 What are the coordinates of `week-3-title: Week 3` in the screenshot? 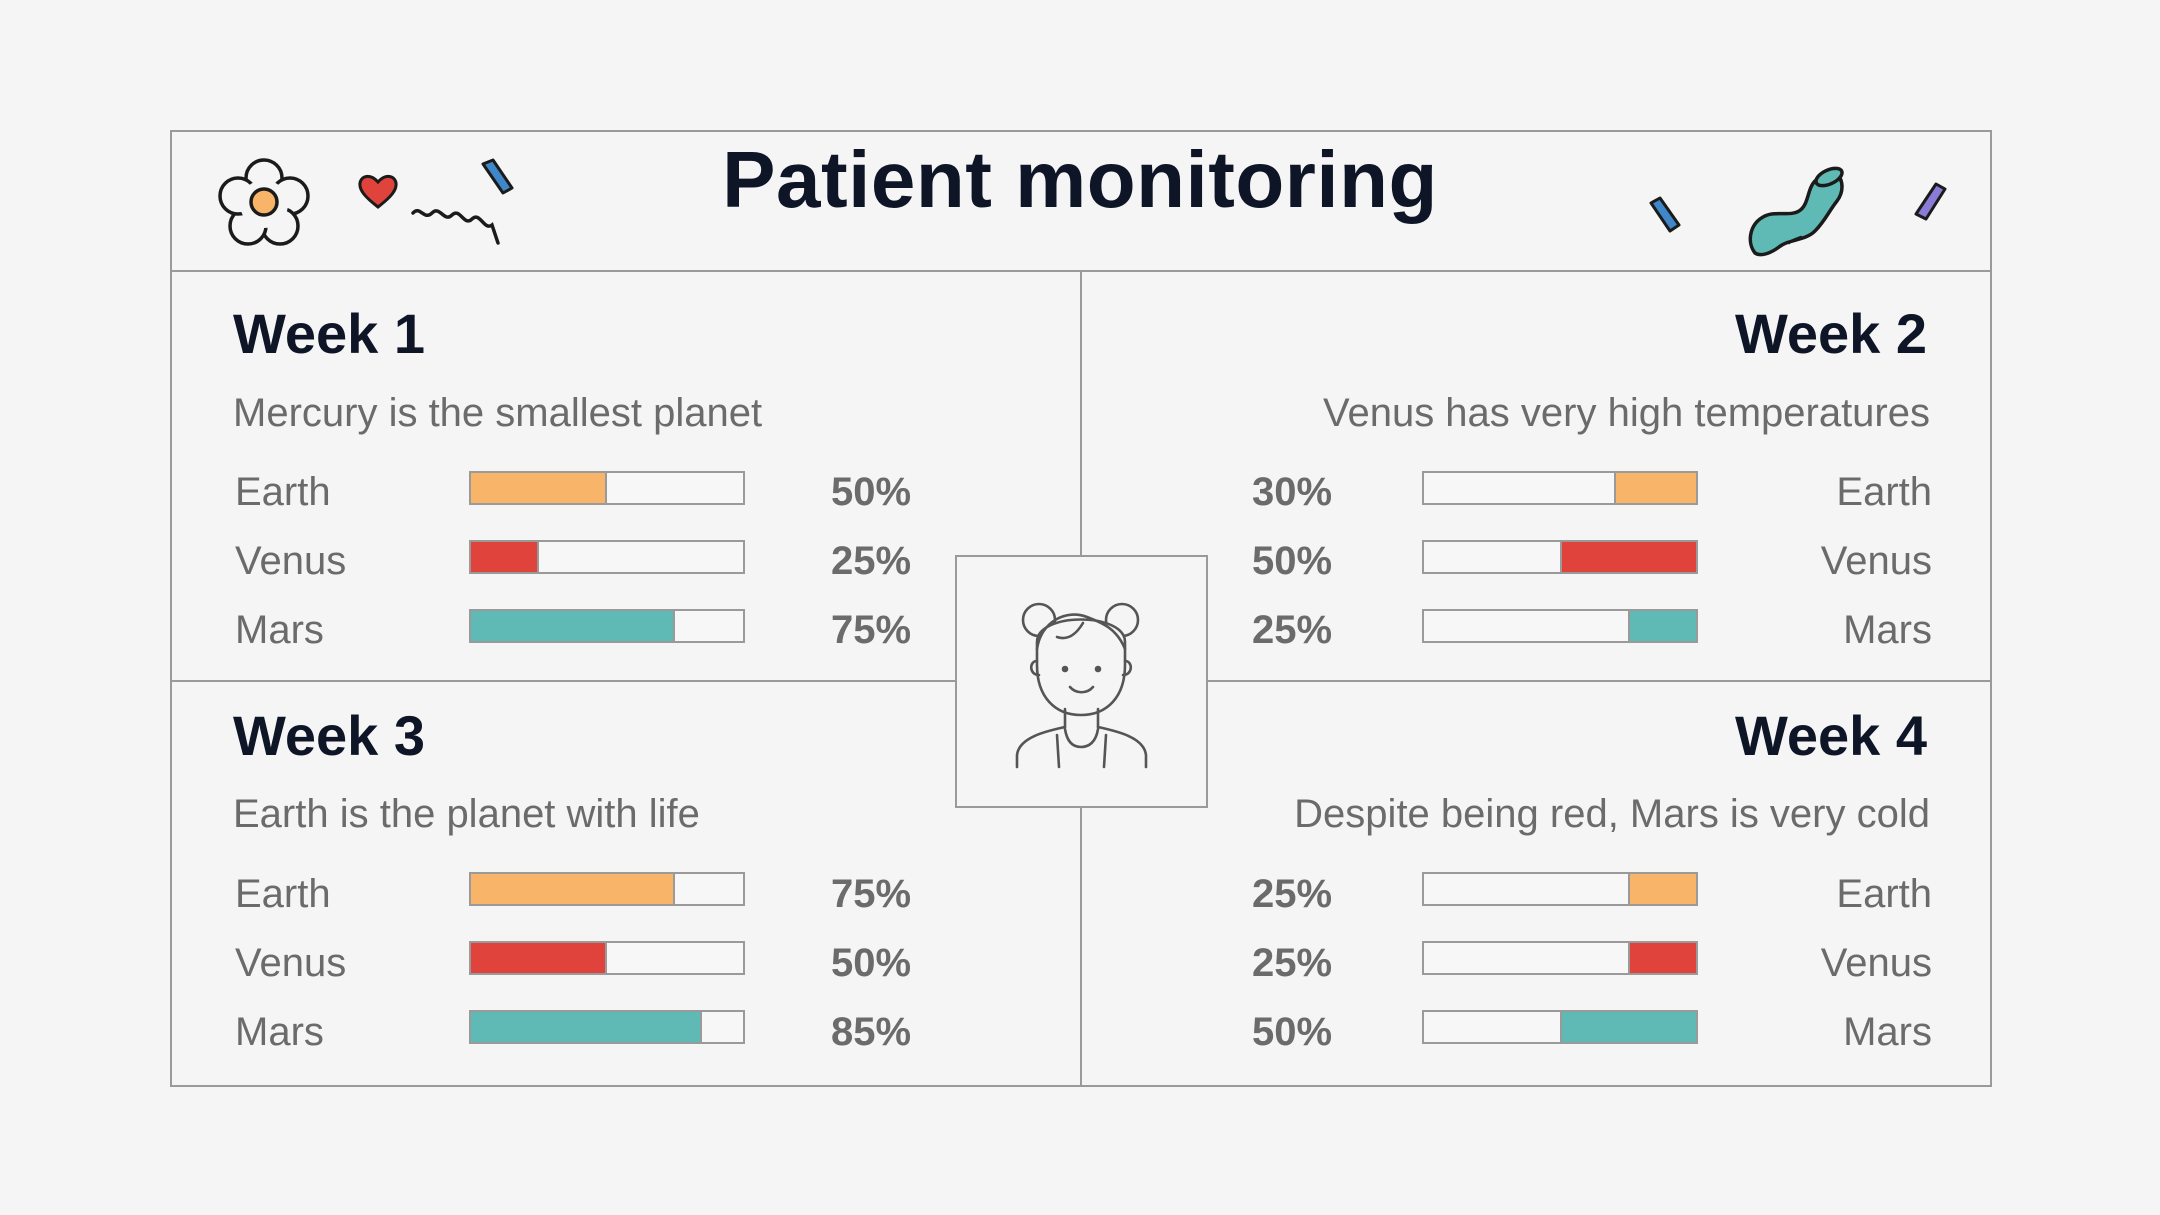 It's located at (329, 735).